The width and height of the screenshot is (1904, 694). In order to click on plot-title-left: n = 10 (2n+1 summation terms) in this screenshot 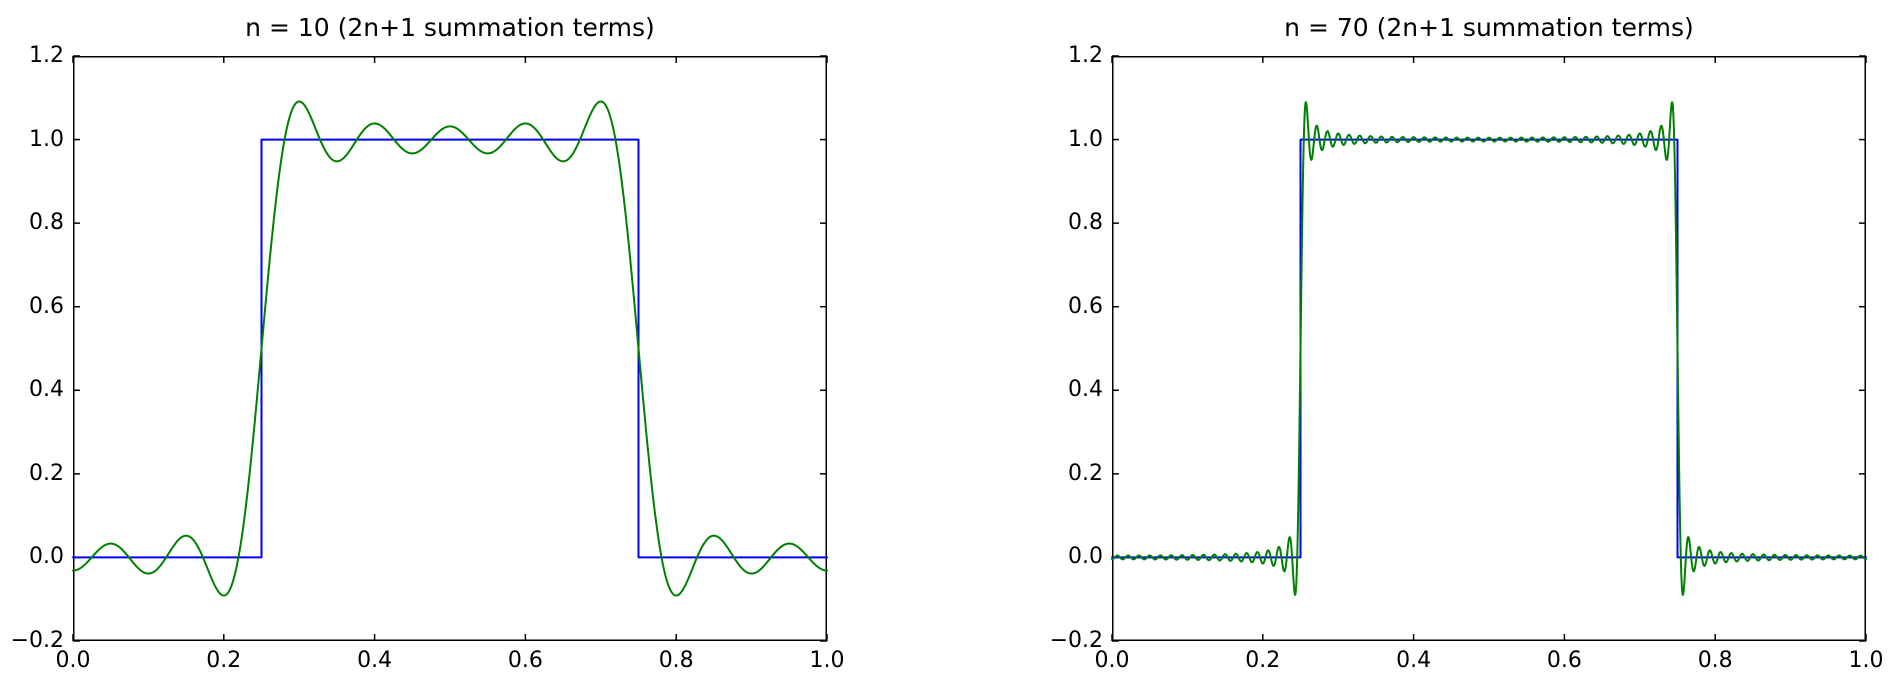, I will do `click(450, 27)`.